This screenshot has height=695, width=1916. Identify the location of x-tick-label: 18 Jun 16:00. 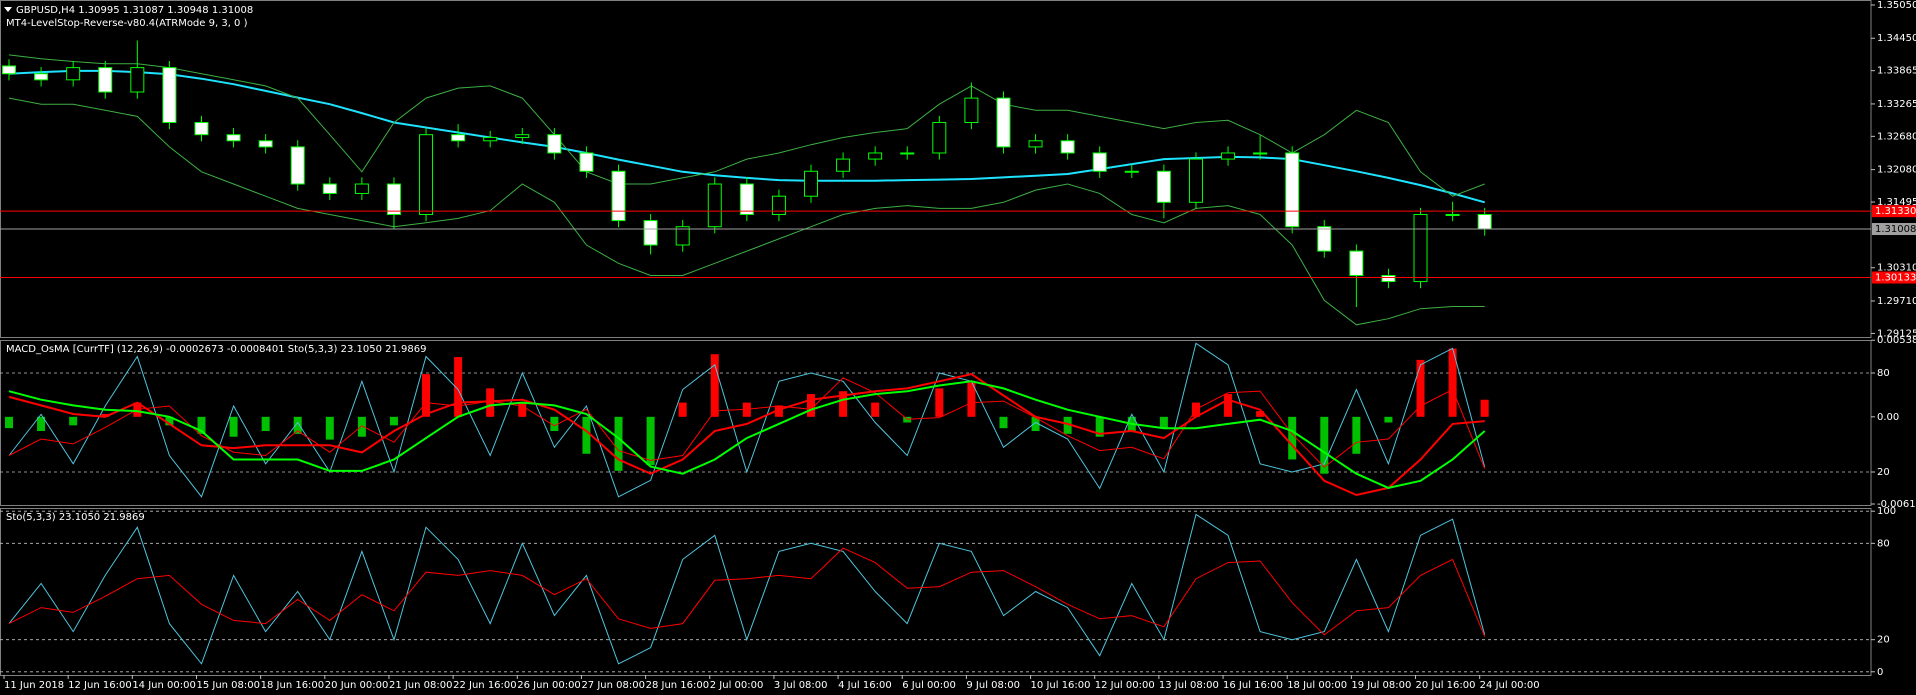
(293, 685).